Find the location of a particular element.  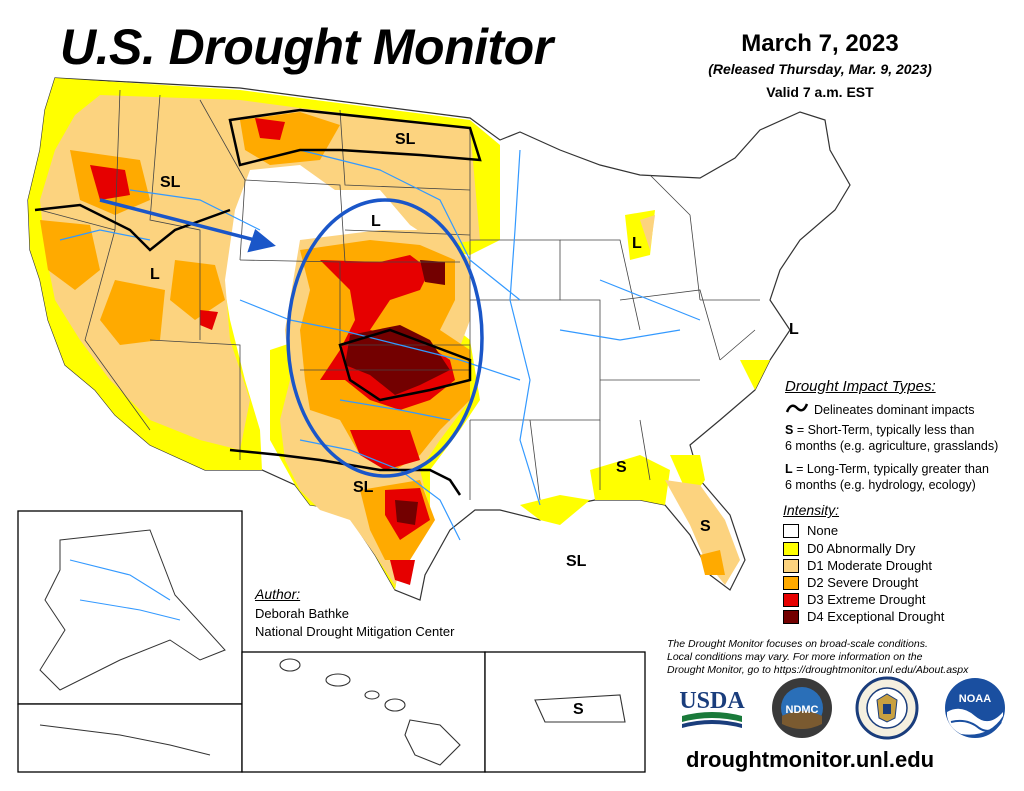

site-url: droughtmonitor.unl.edu is located at coordinates (810, 759).